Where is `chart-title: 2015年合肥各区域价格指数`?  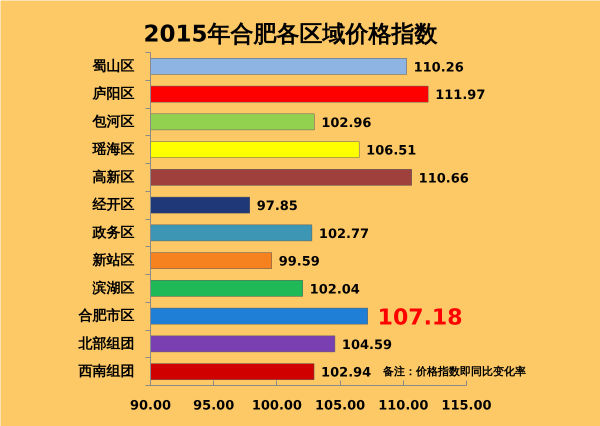
chart-title: 2015年合肥各区域价格指数 is located at coordinates (291, 35).